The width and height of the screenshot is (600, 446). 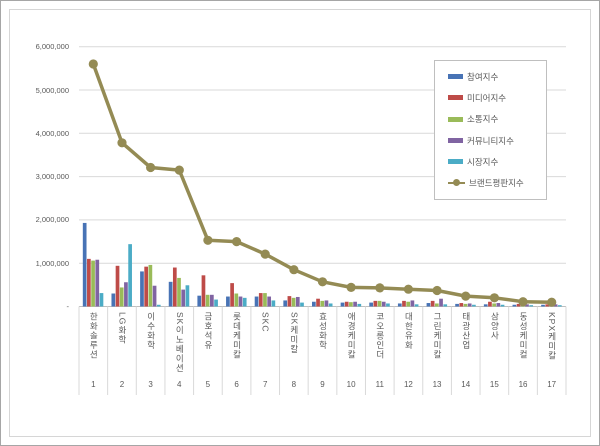 I want to click on x-label-6: 롯데케미칼, so click(x=237, y=336).